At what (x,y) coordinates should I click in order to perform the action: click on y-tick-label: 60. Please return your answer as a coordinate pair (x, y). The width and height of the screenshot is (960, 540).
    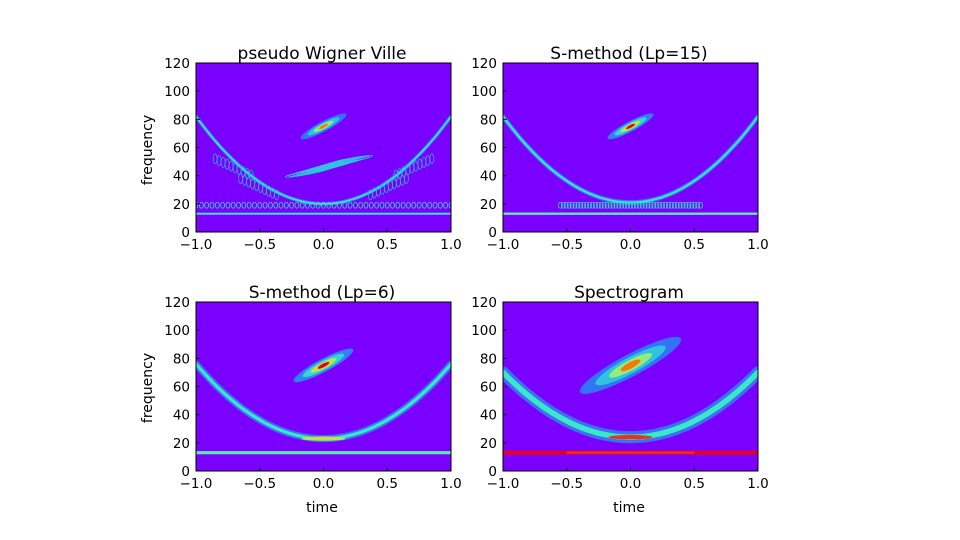
    Looking at the image, I should click on (488, 149).